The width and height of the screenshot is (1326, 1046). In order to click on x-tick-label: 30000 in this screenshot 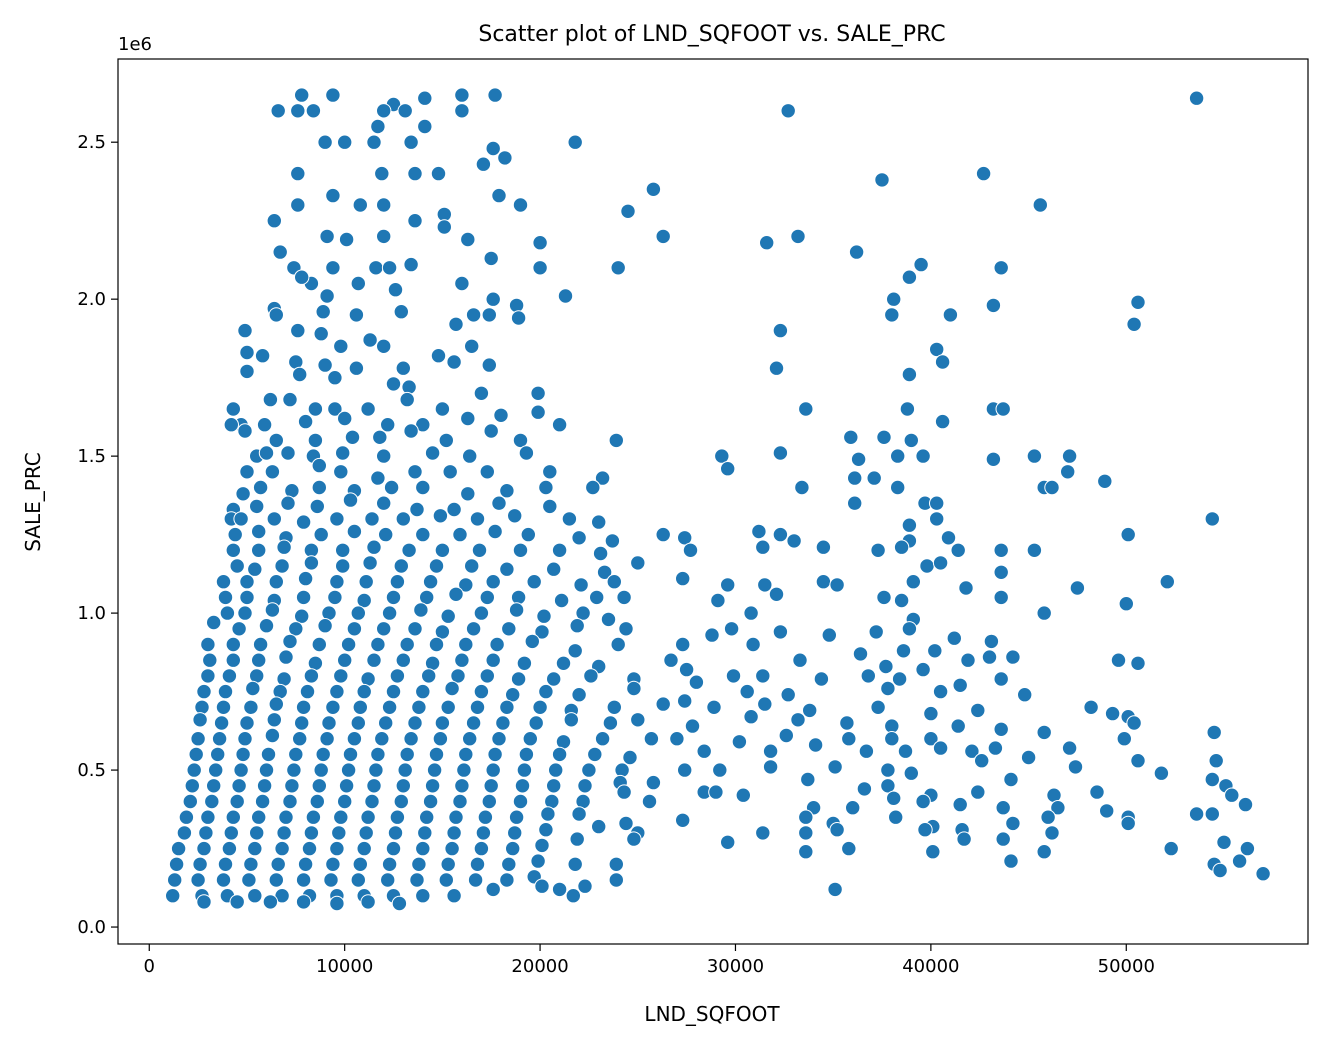, I will do `click(735, 966)`.